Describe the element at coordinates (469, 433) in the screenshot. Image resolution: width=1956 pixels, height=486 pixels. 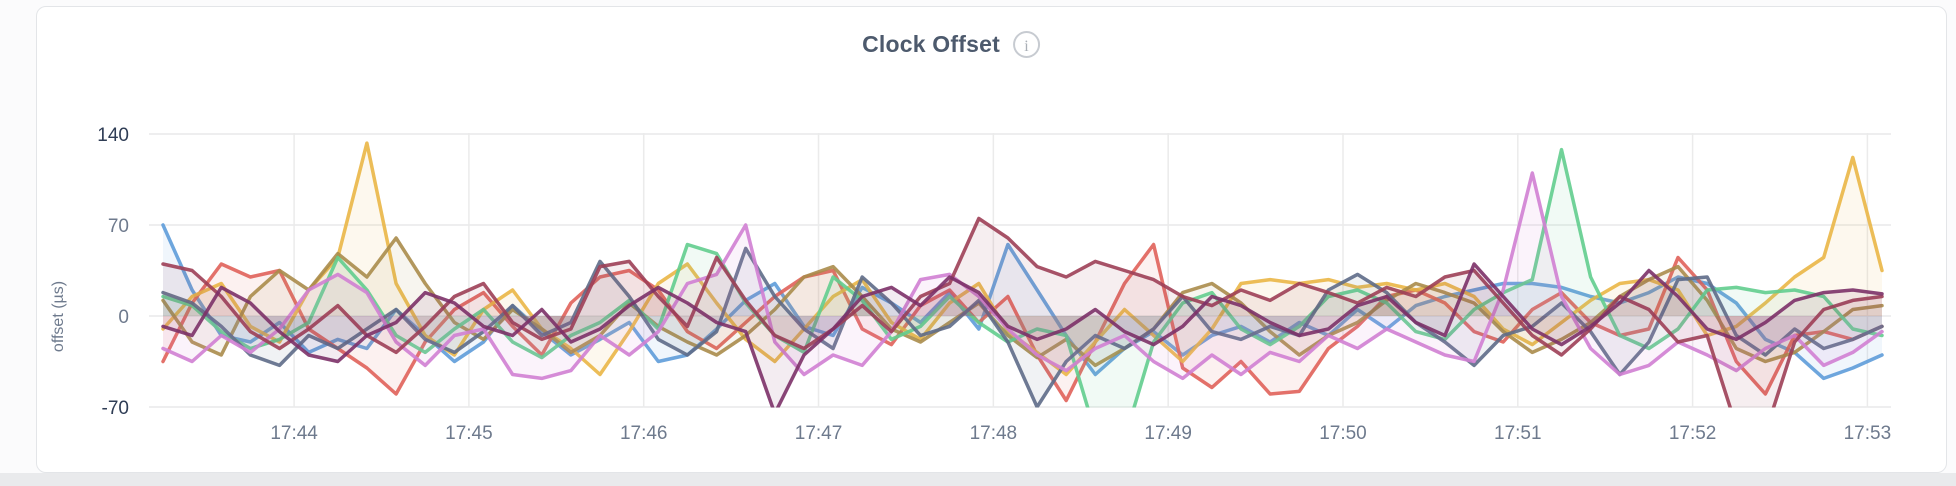
I see `x-tick-label-17:45: 17:45` at that location.